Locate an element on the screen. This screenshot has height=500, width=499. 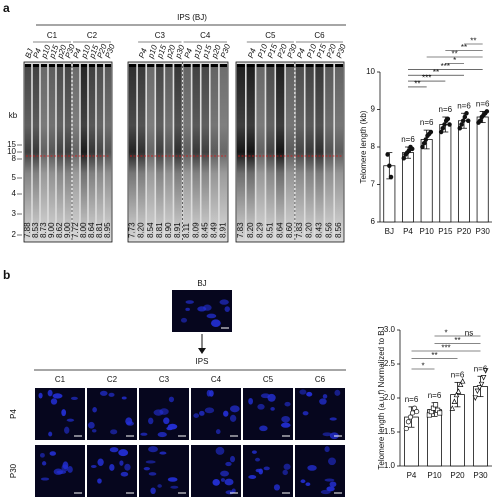
panel-label: b is located at coordinates (6, 275).